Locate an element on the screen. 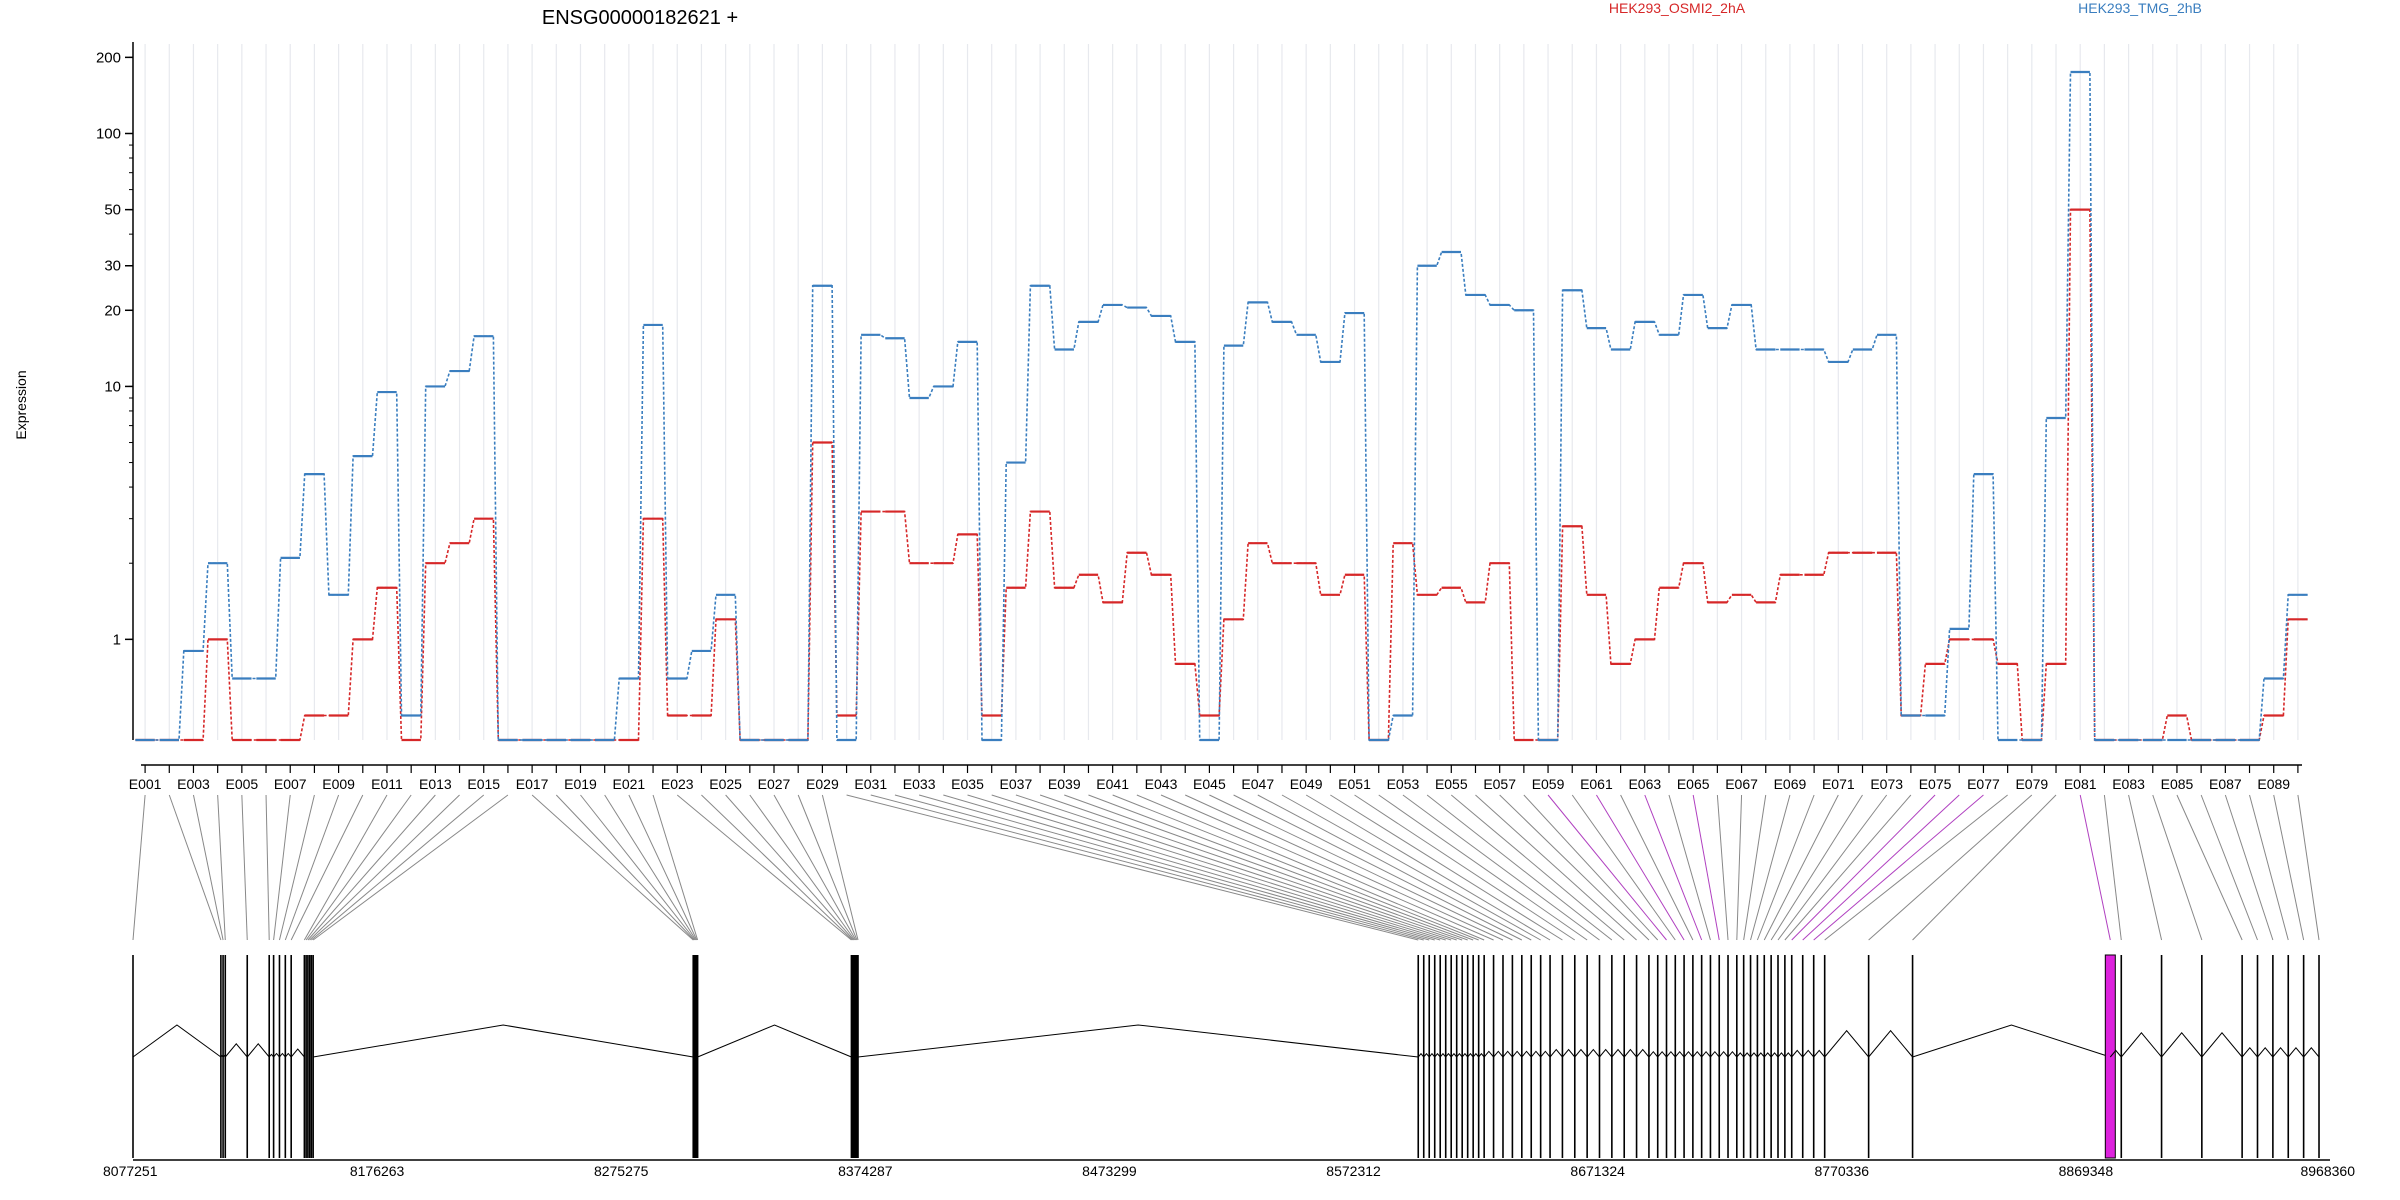 The height and width of the screenshot is (1200, 2400). genomic-tick-label: 8473299 is located at coordinates (1109, 1171).